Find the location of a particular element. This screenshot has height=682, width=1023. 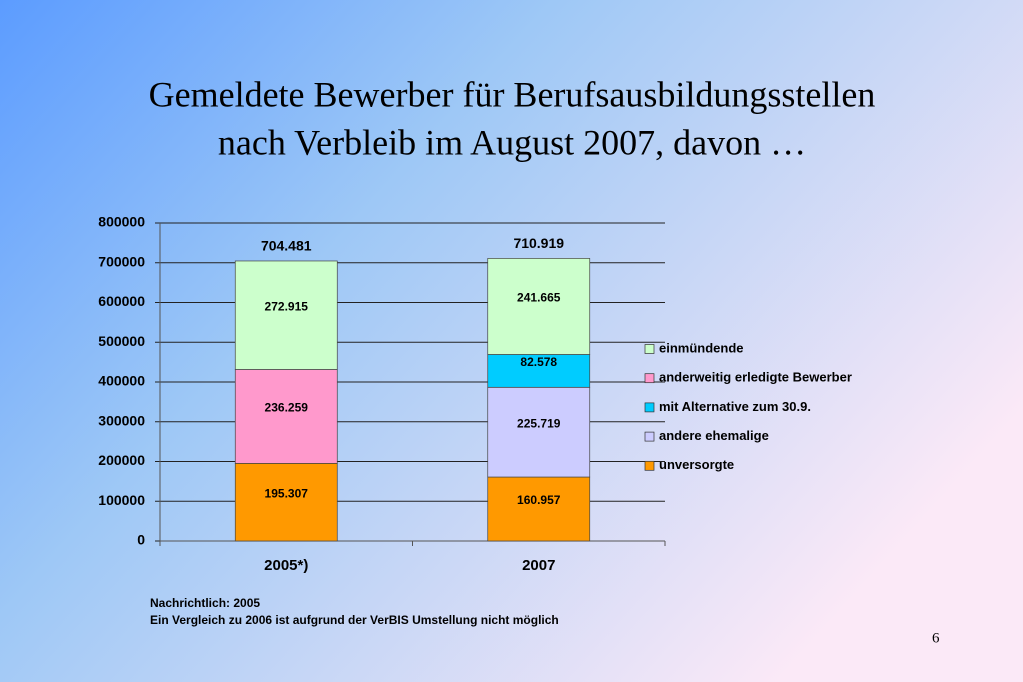

y-tick-label: 600000 is located at coordinates (121, 301).